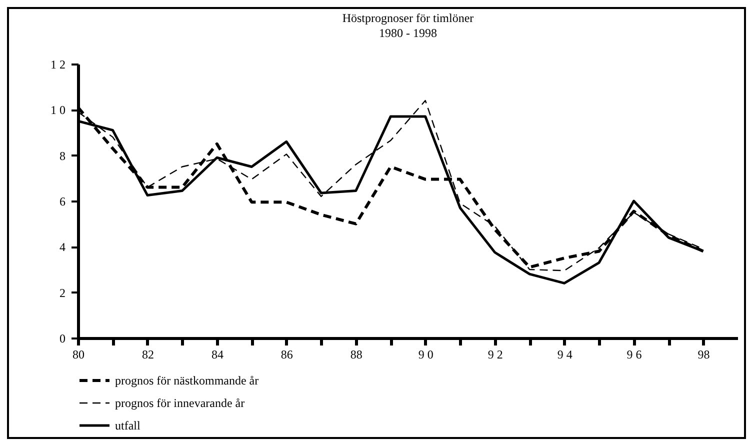  What do you see at coordinates (286, 355) in the screenshot?
I see `x-tick-label: 86` at bounding box center [286, 355].